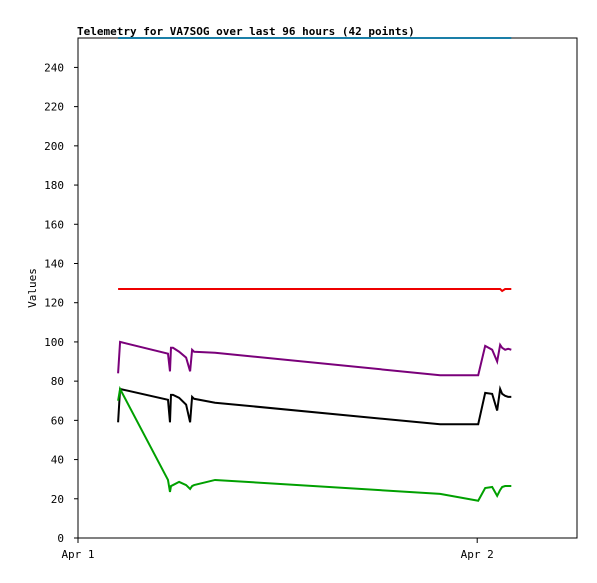 The height and width of the screenshot is (583, 597). What do you see at coordinates (54, 342) in the screenshot?
I see `y-tick-label: 100` at bounding box center [54, 342].